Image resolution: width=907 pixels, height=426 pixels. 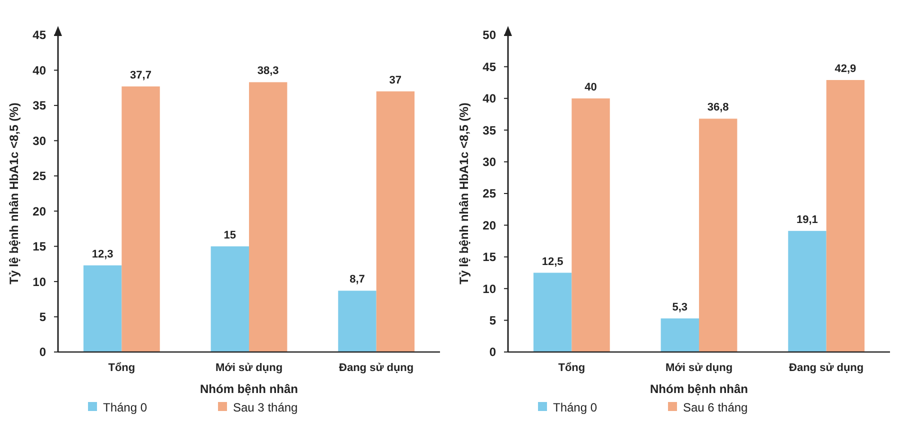 I want to click on data-label: 37,7, so click(x=141, y=75).